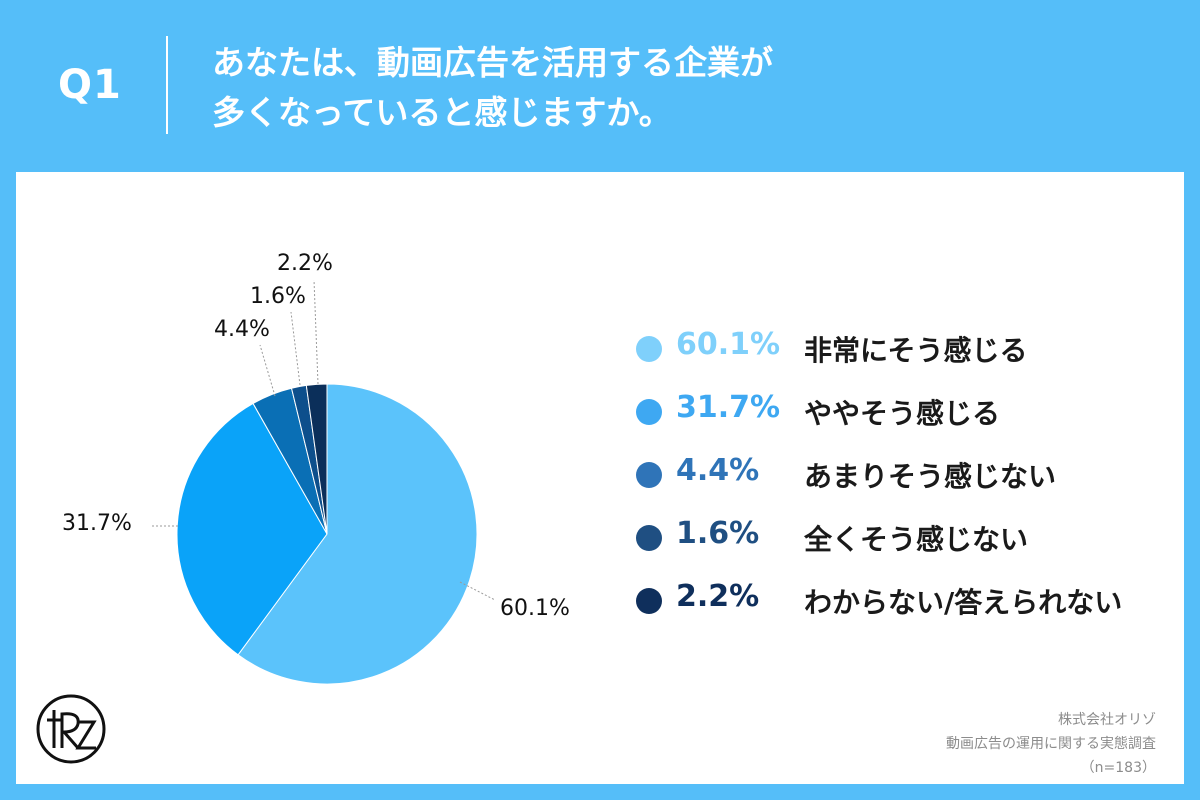  I want to click on source-survey: 動画広告の運用に関する実態調査, so click(1051, 744).